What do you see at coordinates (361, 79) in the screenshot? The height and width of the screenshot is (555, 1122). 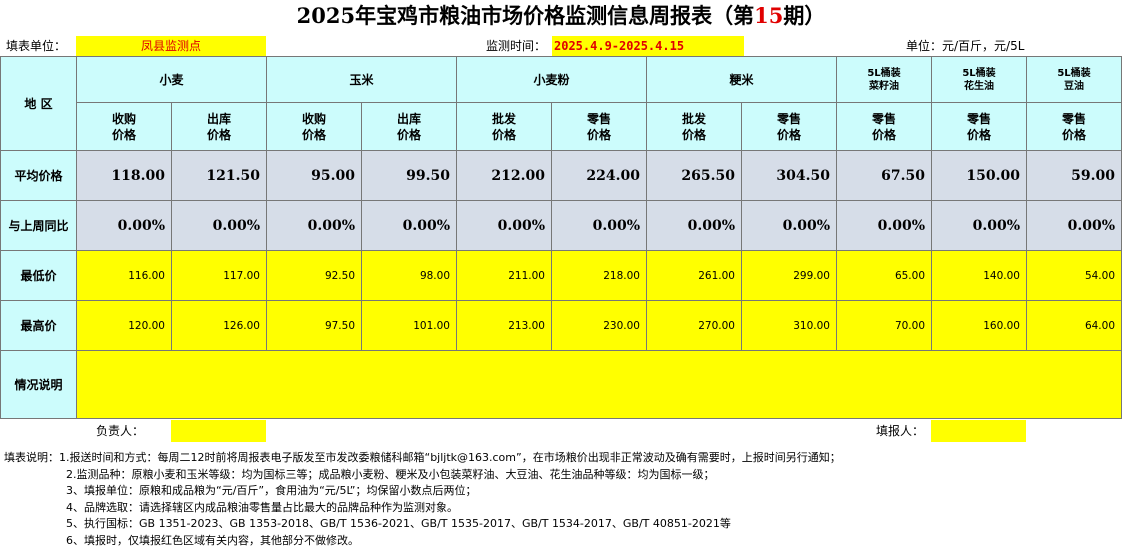 I see `group-header-corn: 玉米` at bounding box center [361, 79].